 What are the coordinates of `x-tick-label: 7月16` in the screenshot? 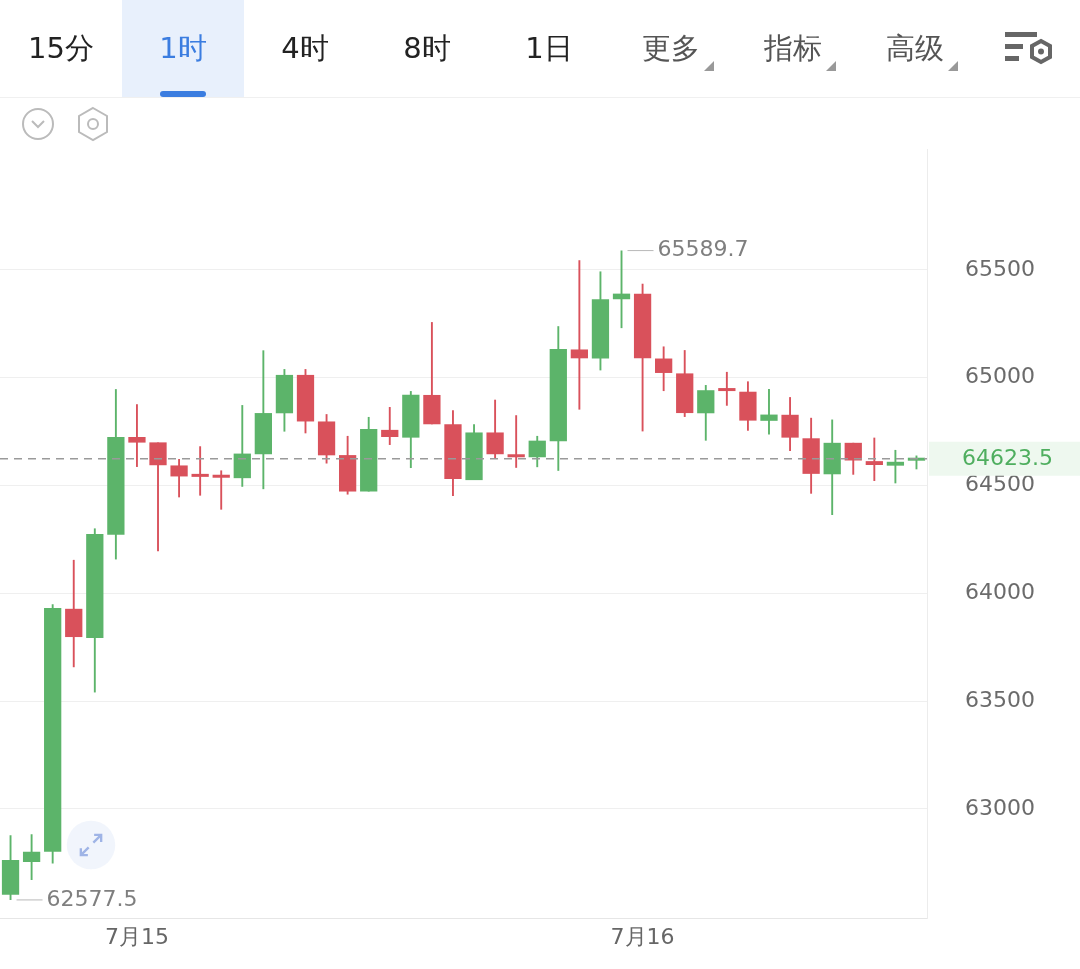 It's located at (642, 936).